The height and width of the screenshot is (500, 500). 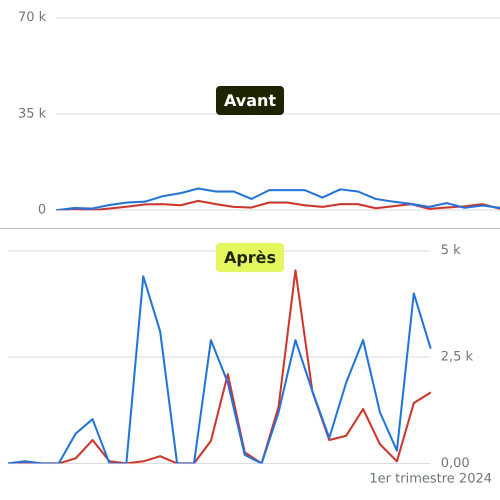 I want to click on y2-tick-label: 5 k, so click(x=451, y=250).